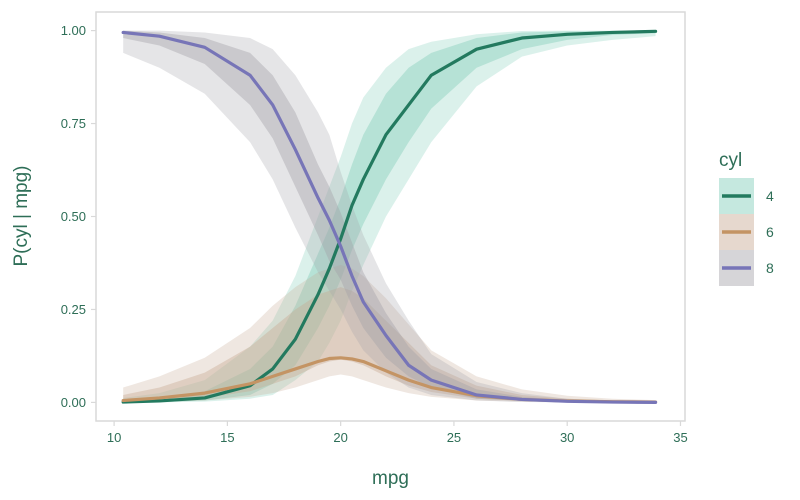 The width and height of the screenshot is (800, 500). Describe the element at coordinates (73, 123) in the screenshot. I see `y-tick-label: 0.75` at that location.